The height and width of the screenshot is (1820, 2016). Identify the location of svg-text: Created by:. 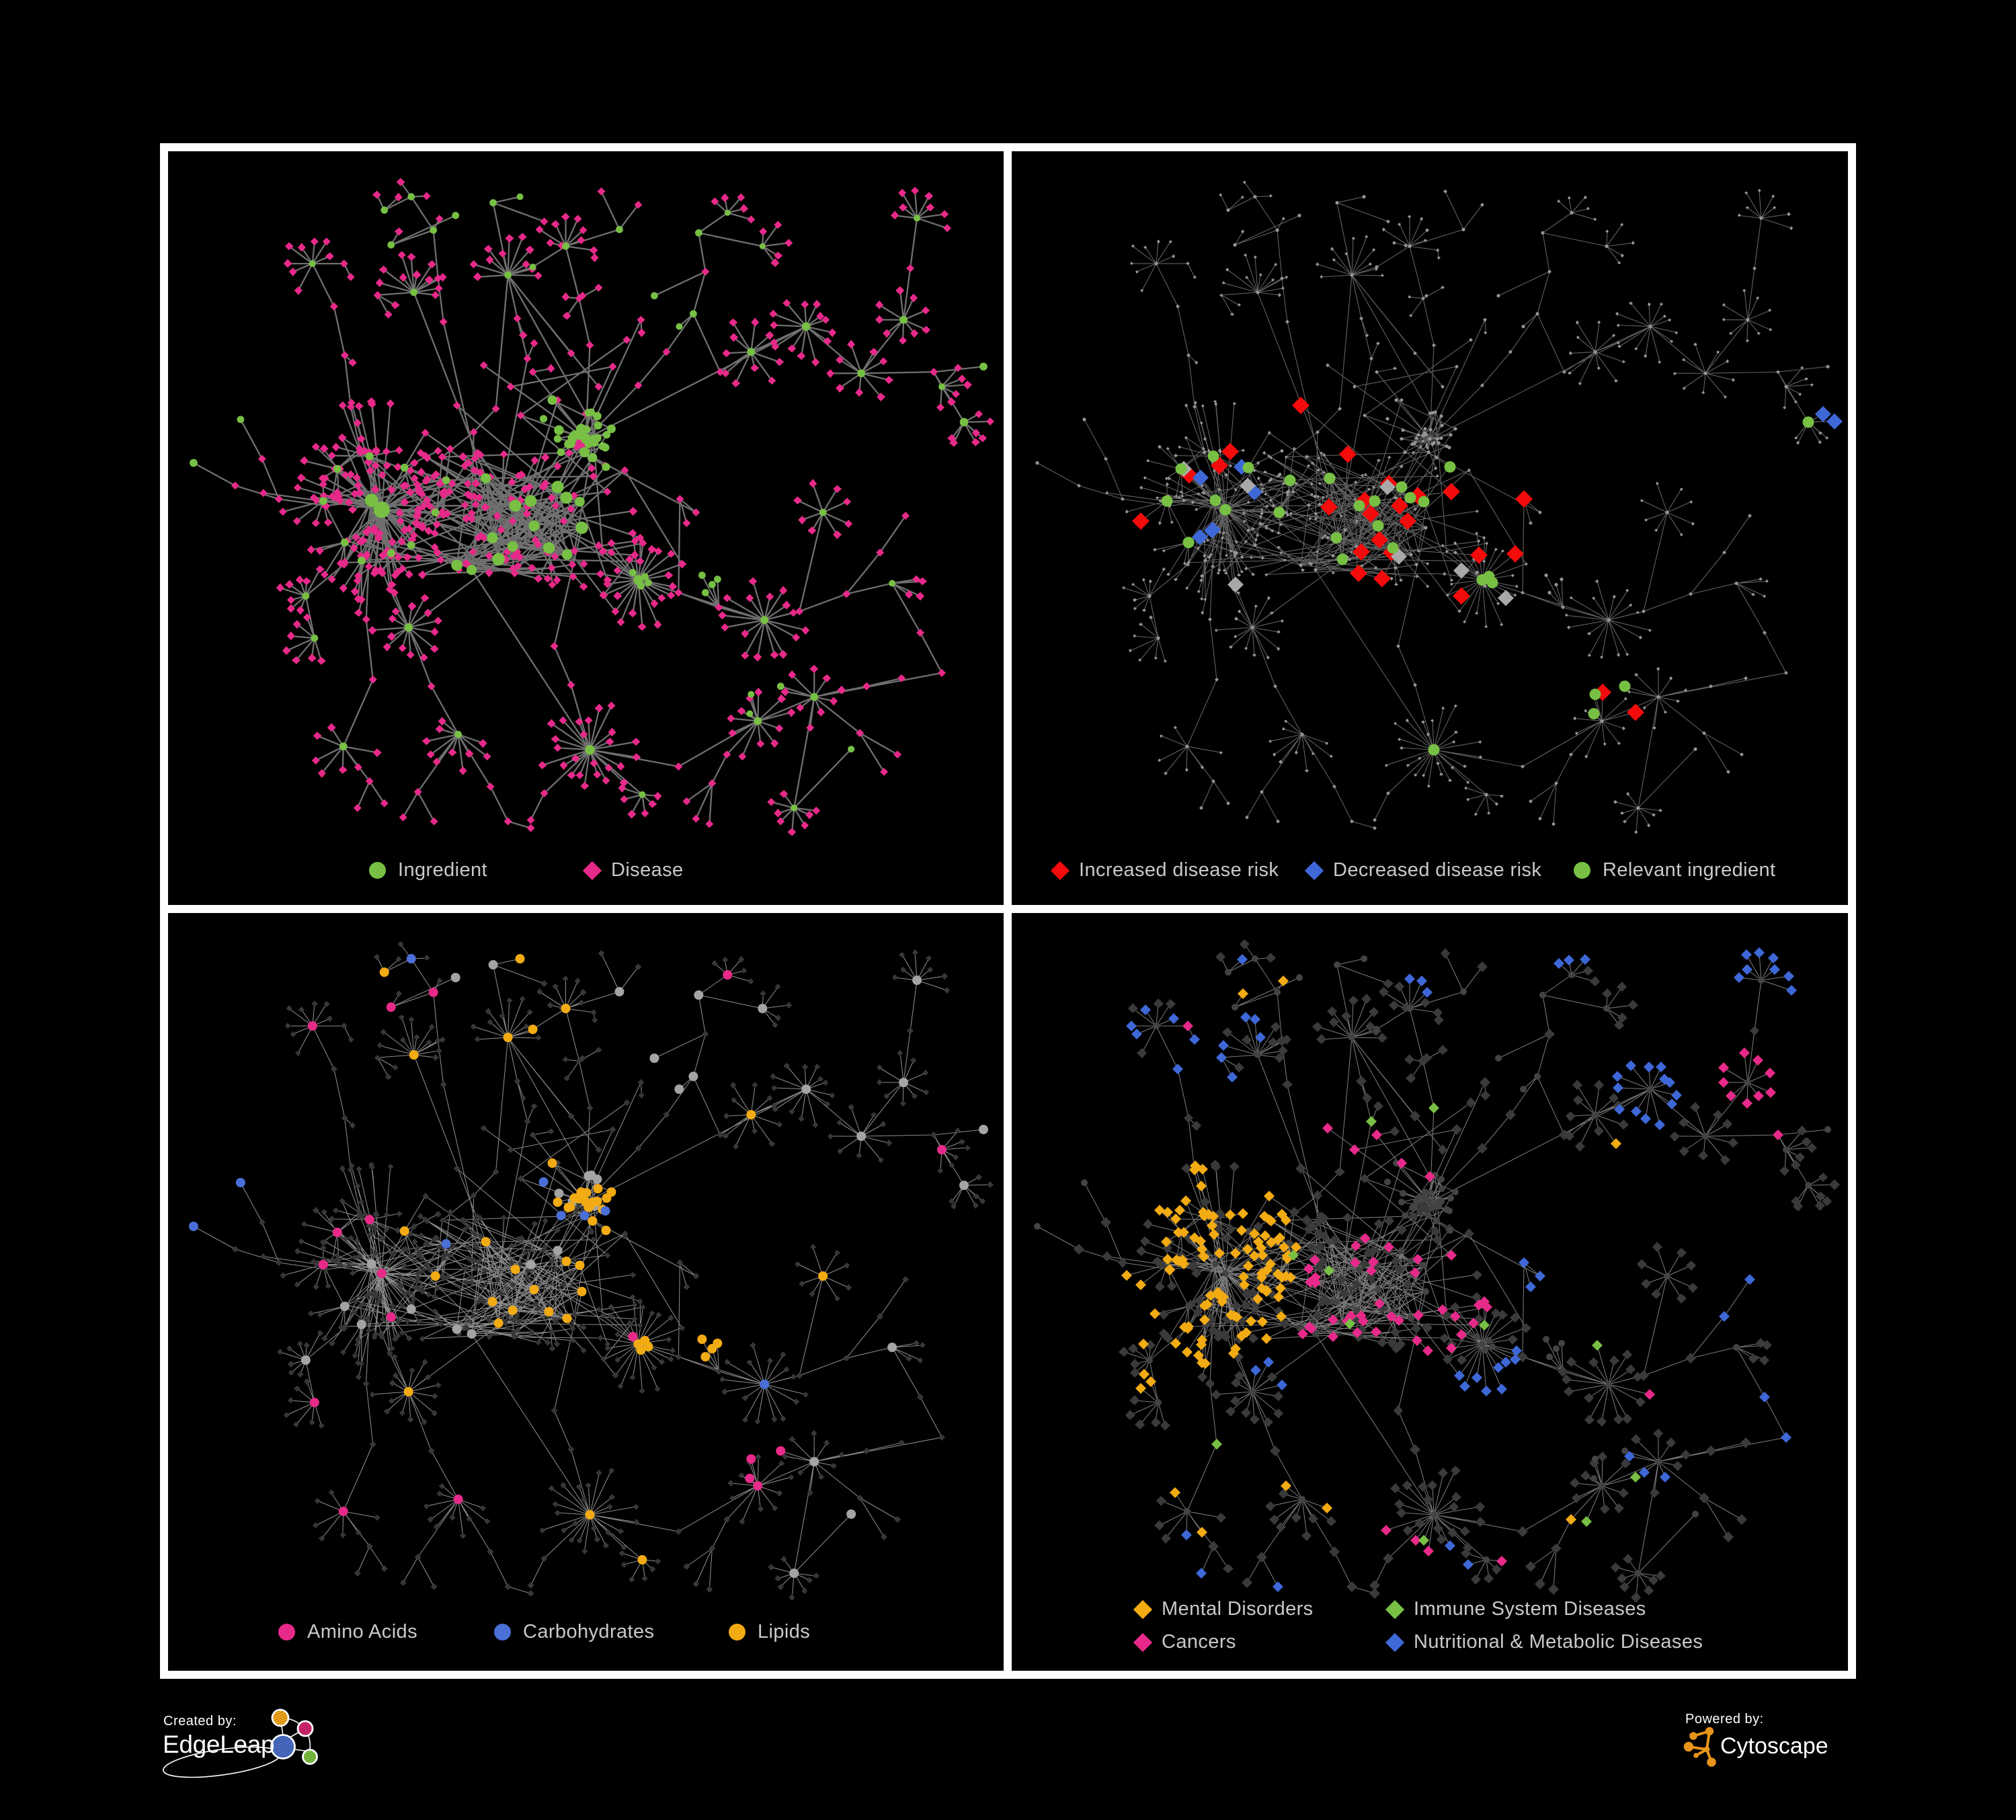
(200, 1721).